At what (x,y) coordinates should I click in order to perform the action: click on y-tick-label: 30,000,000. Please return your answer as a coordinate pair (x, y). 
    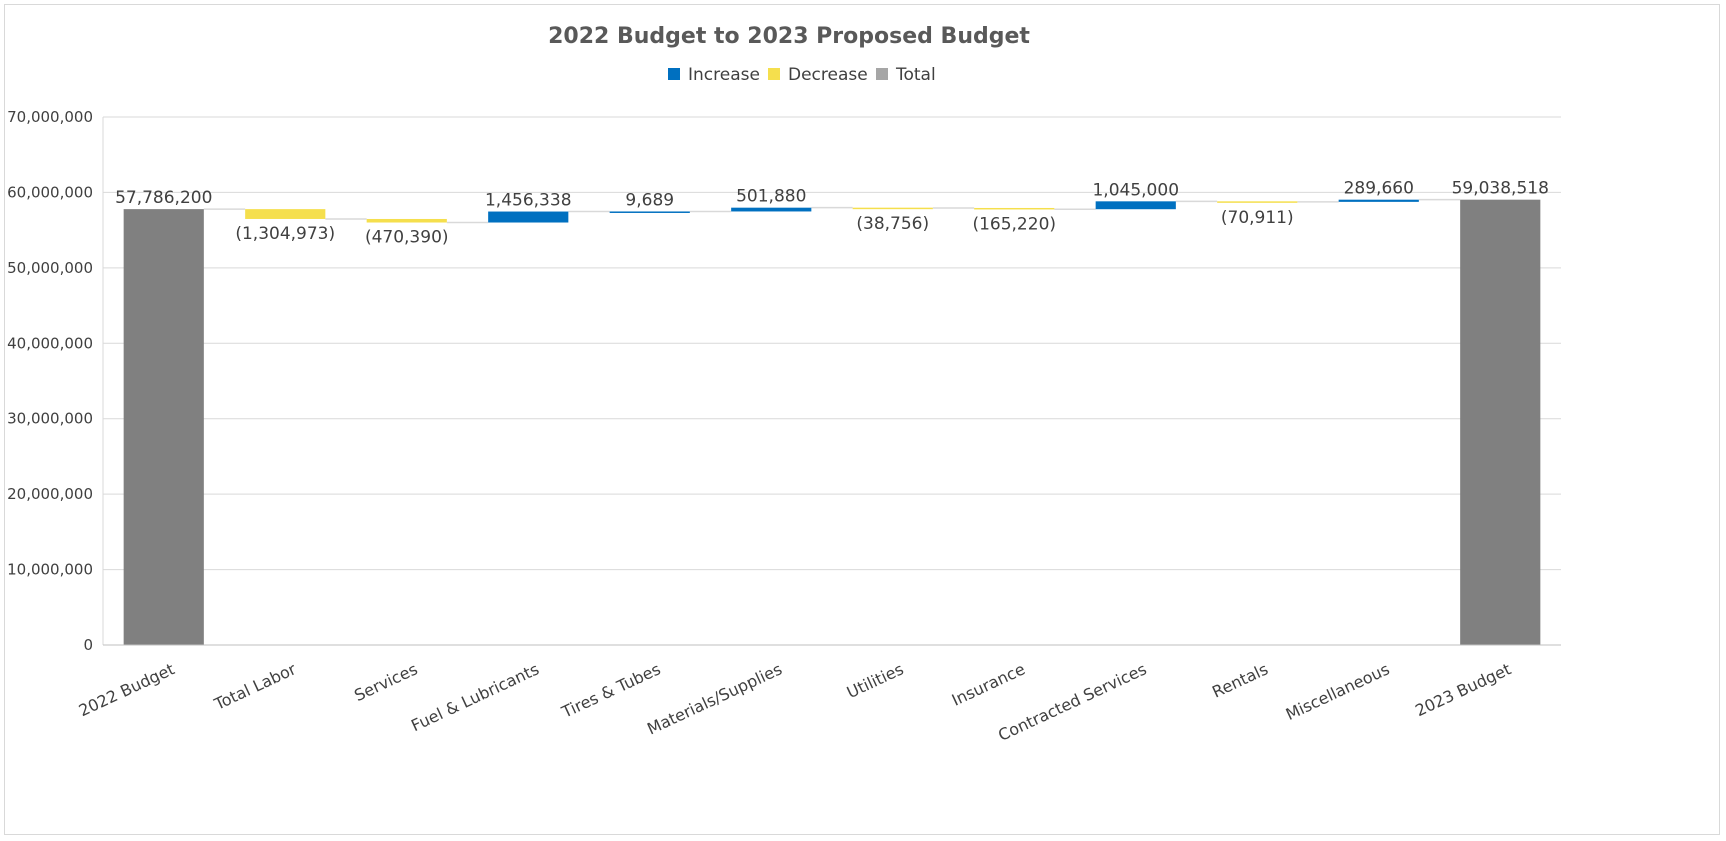
    Looking at the image, I should click on (50, 419).